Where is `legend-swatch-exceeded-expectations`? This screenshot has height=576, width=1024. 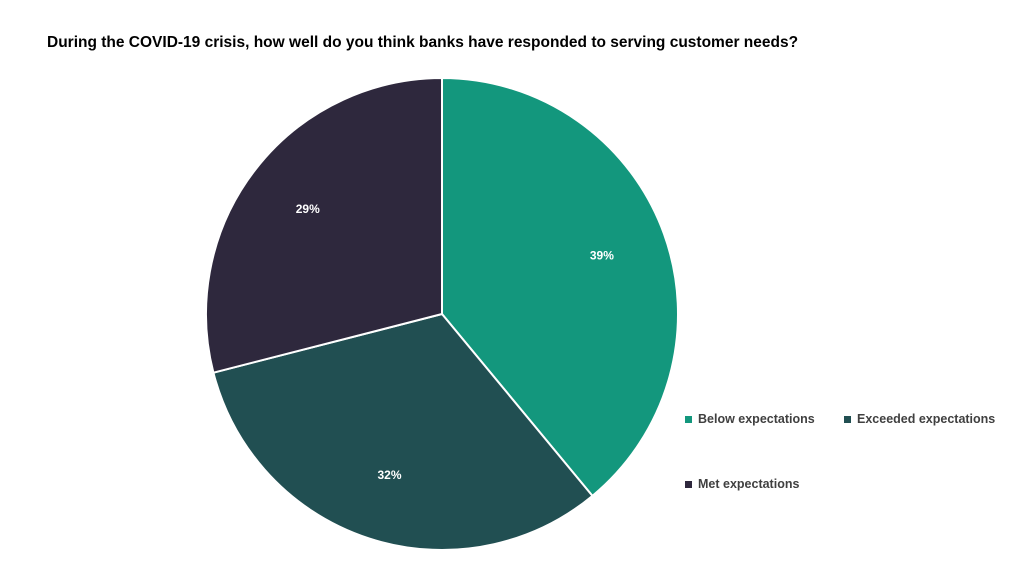 legend-swatch-exceeded-expectations is located at coordinates (847, 419).